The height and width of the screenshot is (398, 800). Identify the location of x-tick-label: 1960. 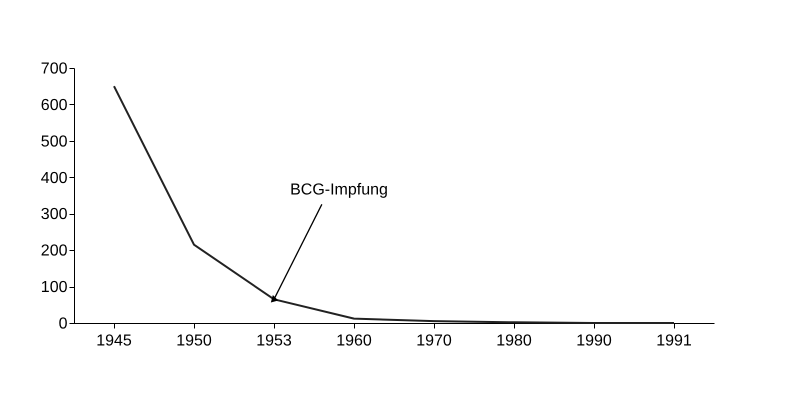
(354, 341).